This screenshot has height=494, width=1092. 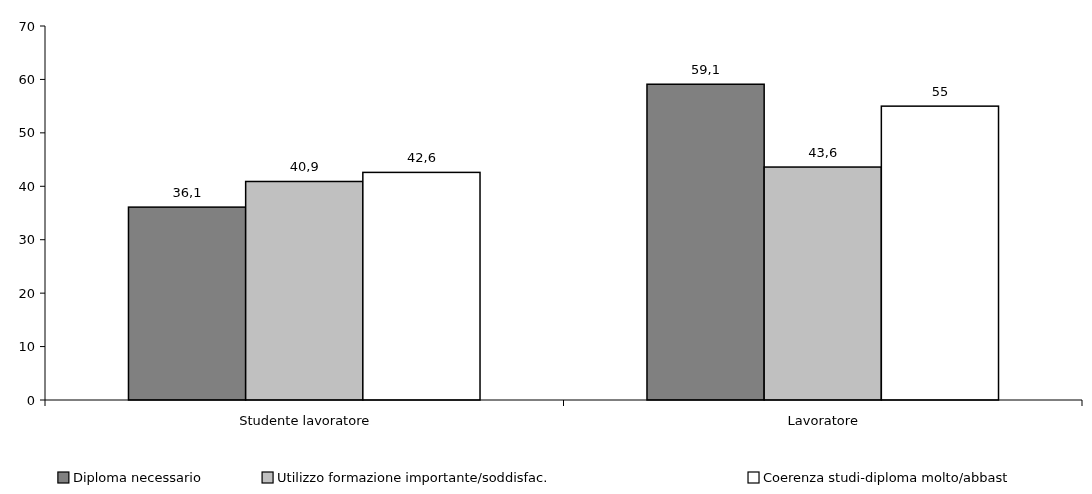 I want to click on y-tick-label: 30, so click(x=26, y=240).